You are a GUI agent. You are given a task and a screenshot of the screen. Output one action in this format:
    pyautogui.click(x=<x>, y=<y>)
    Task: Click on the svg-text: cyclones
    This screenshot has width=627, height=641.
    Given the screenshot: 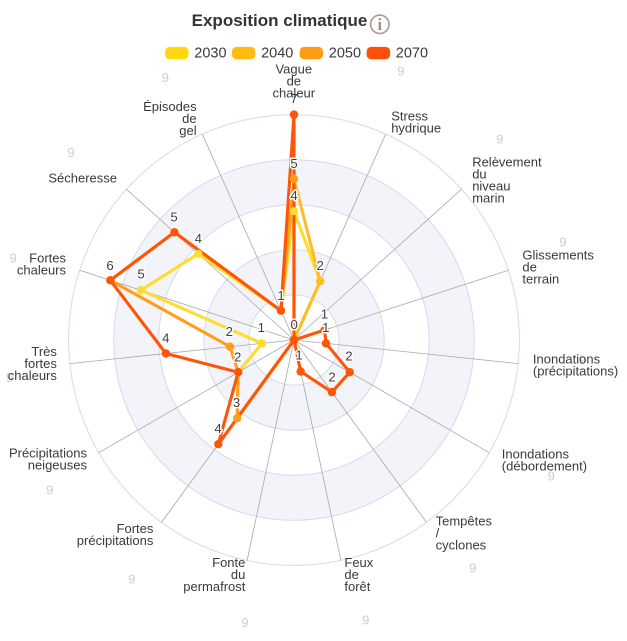 What is the action you would take?
    pyautogui.click(x=461, y=544)
    